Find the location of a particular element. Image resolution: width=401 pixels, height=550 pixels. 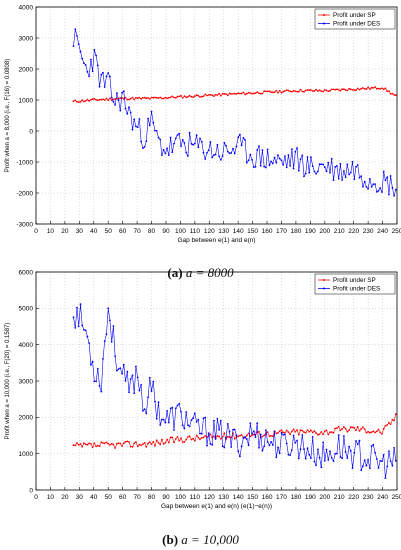

x-tick-label: 20 is located at coordinates (65, 497).